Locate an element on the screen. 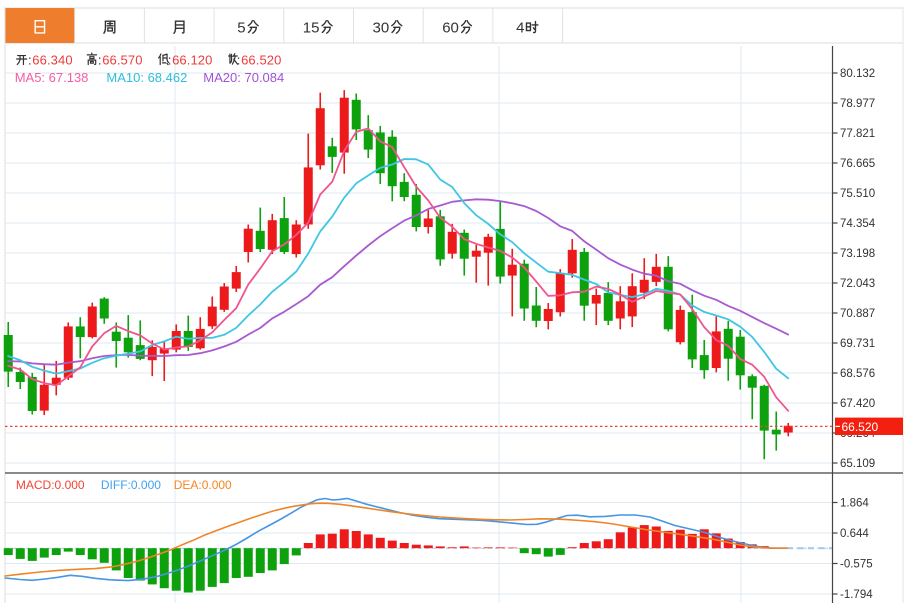 Image resolution: width=907 pixels, height=603 pixels. svg-text: MA10: 68.462 is located at coordinates (146, 77).